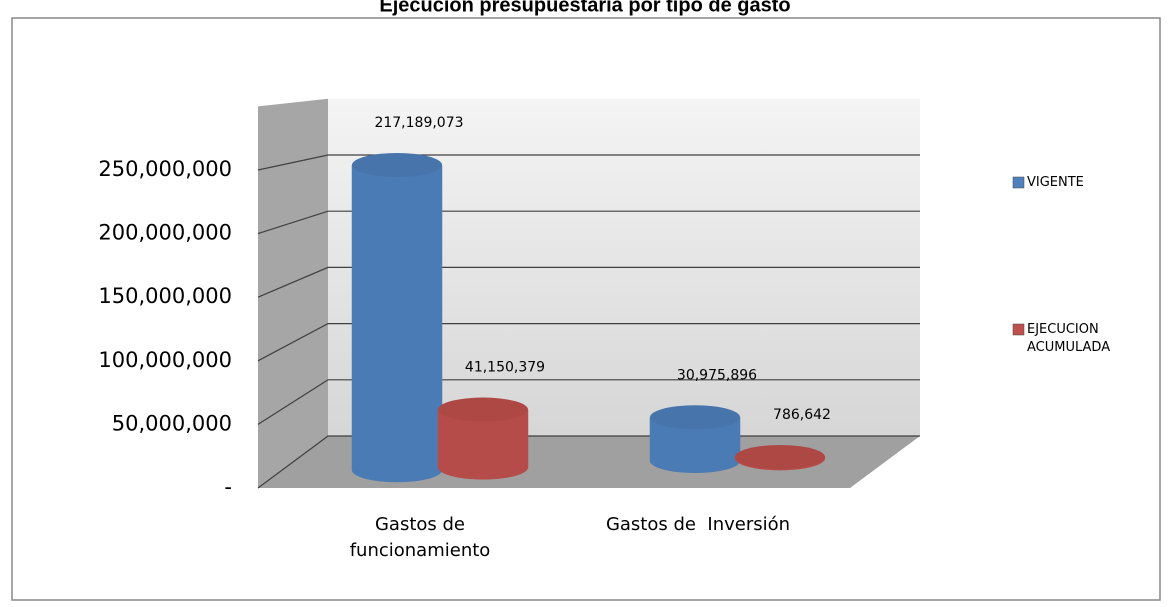 The width and height of the screenshot is (1168, 607). Describe the element at coordinates (165, 169) in the screenshot. I see `y-tick-label: 250,000,000` at that location.